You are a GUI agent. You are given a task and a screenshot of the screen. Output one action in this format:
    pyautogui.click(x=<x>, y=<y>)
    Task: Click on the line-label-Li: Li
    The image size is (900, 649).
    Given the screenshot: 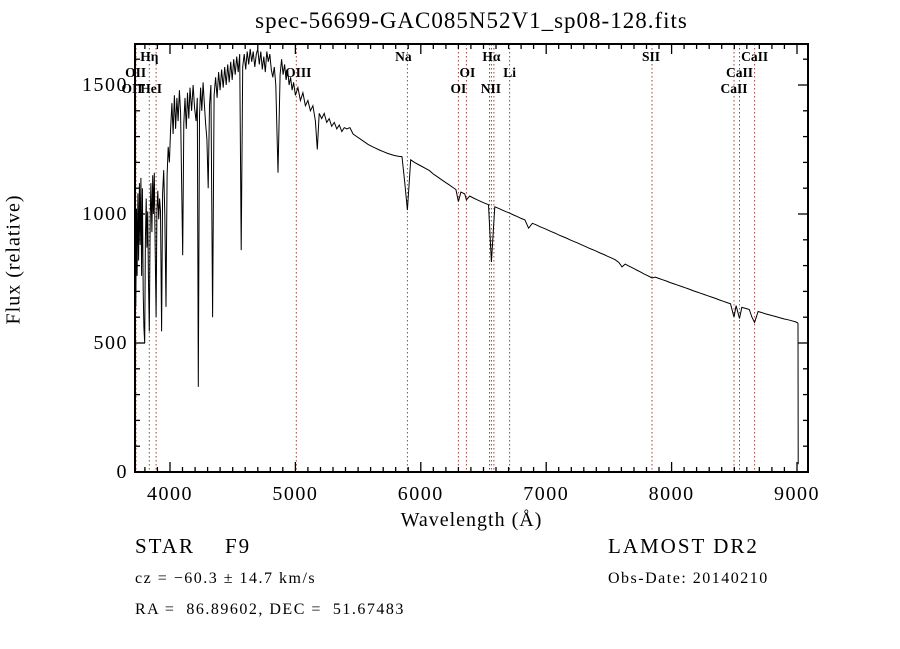 What is the action you would take?
    pyautogui.click(x=509, y=72)
    